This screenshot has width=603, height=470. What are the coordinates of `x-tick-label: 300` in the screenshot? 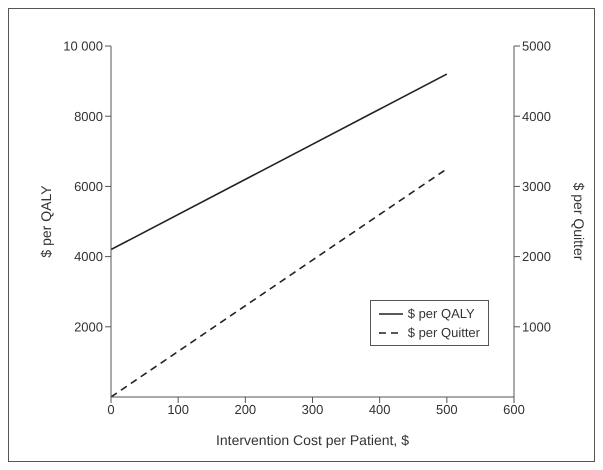 It's located at (313, 410).